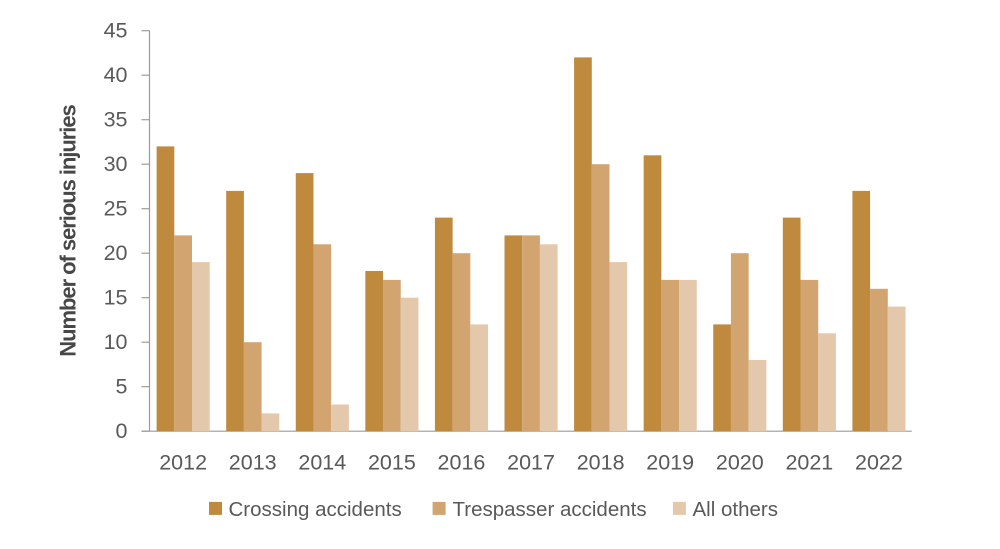 Image resolution: width=1000 pixels, height=549 pixels. Describe the element at coordinates (315, 509) in the screenshot. I see `svg-text: Crossing accidents` at that location.